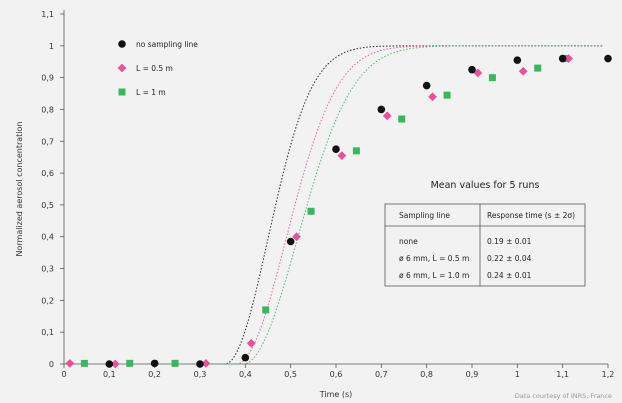  What do you see at coordinates (517, 374) in the screenshot?
I see `x-tick-label: 1` at bounding box center [517, 374].